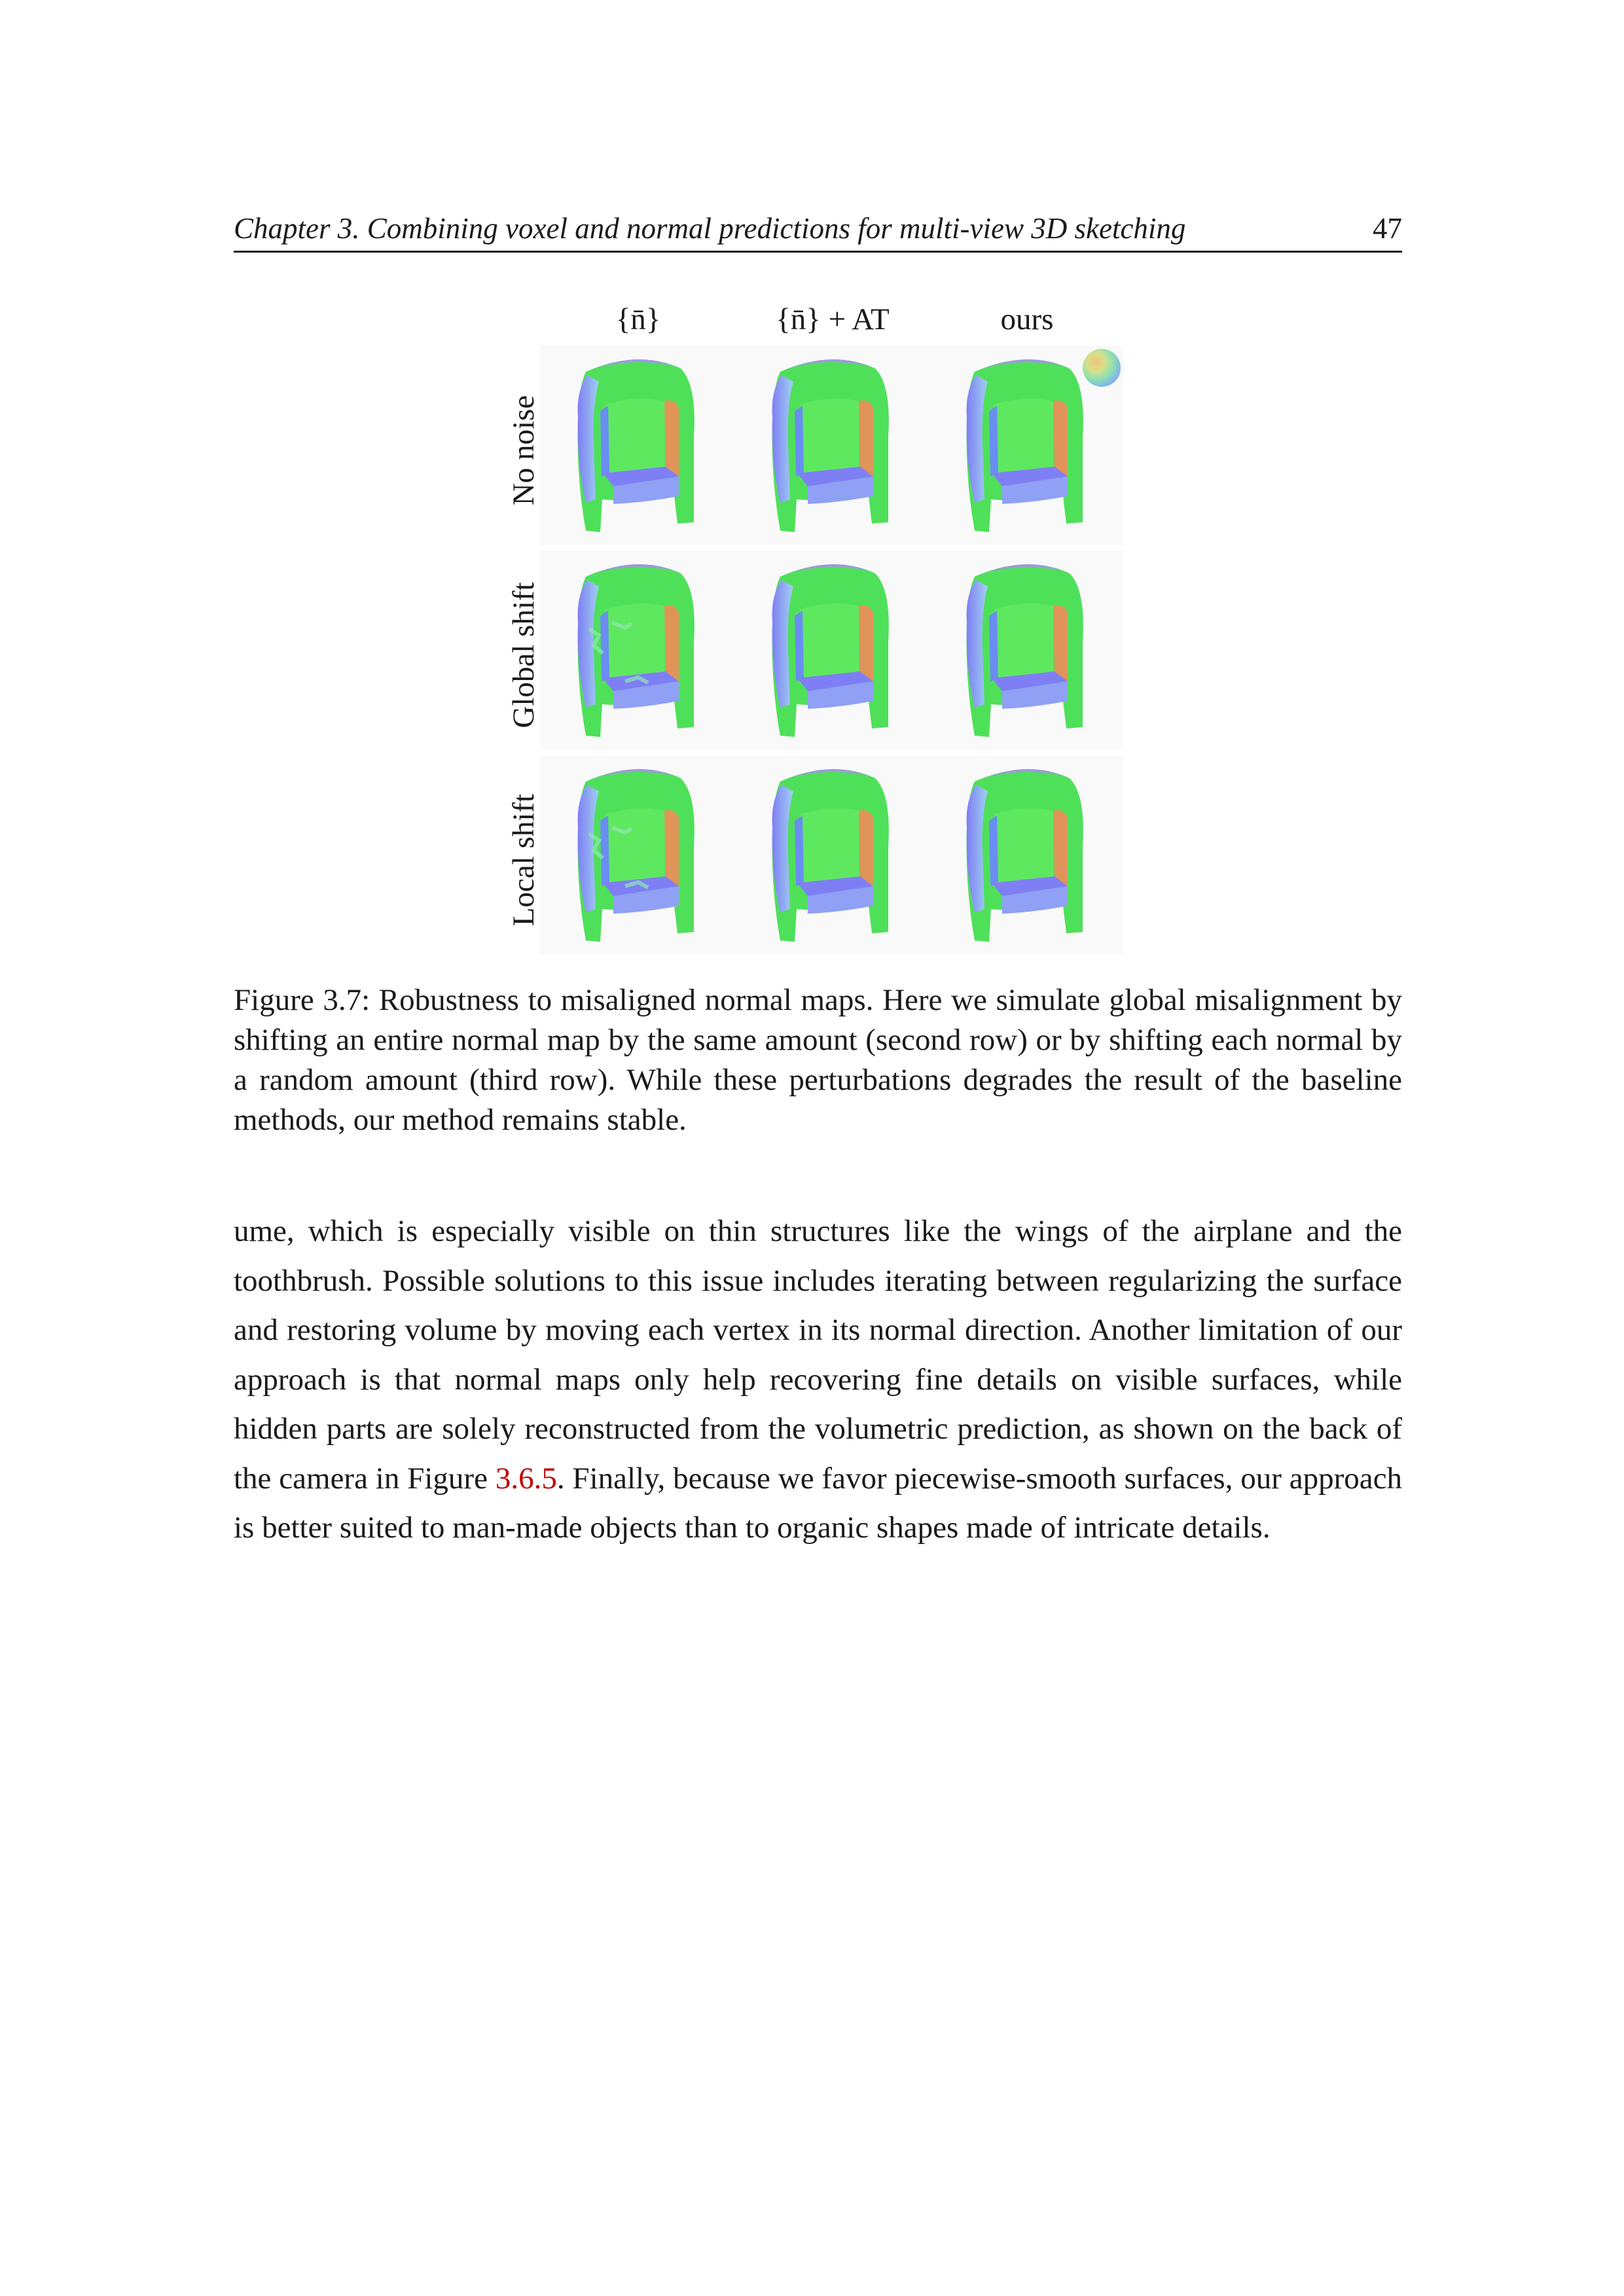  Describe the element at coordinates (637, 445) in the screenshot. I see `chair-render-no-noise-normals` at that location.